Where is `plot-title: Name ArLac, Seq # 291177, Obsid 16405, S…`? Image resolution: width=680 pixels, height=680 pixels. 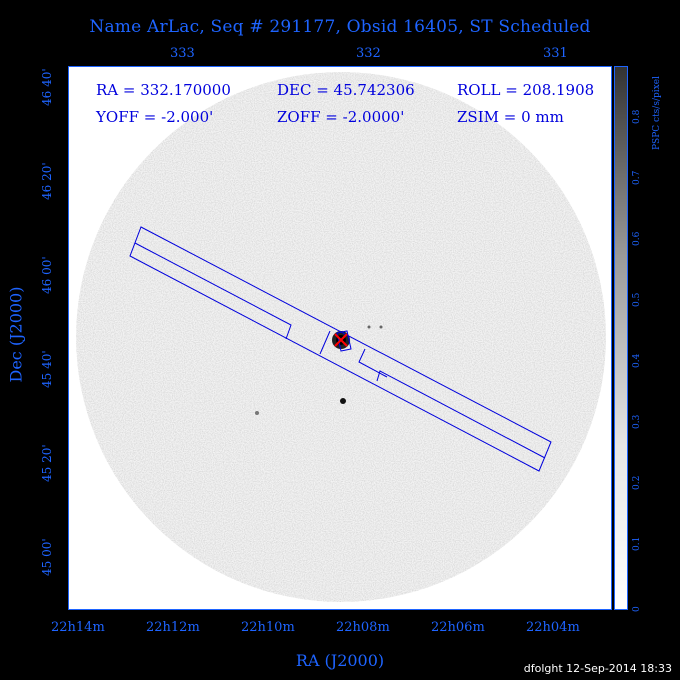
plot-title: Name ArLac, Seq # 291177, Obsid 16405, S… is located at coordinates (340, 27).